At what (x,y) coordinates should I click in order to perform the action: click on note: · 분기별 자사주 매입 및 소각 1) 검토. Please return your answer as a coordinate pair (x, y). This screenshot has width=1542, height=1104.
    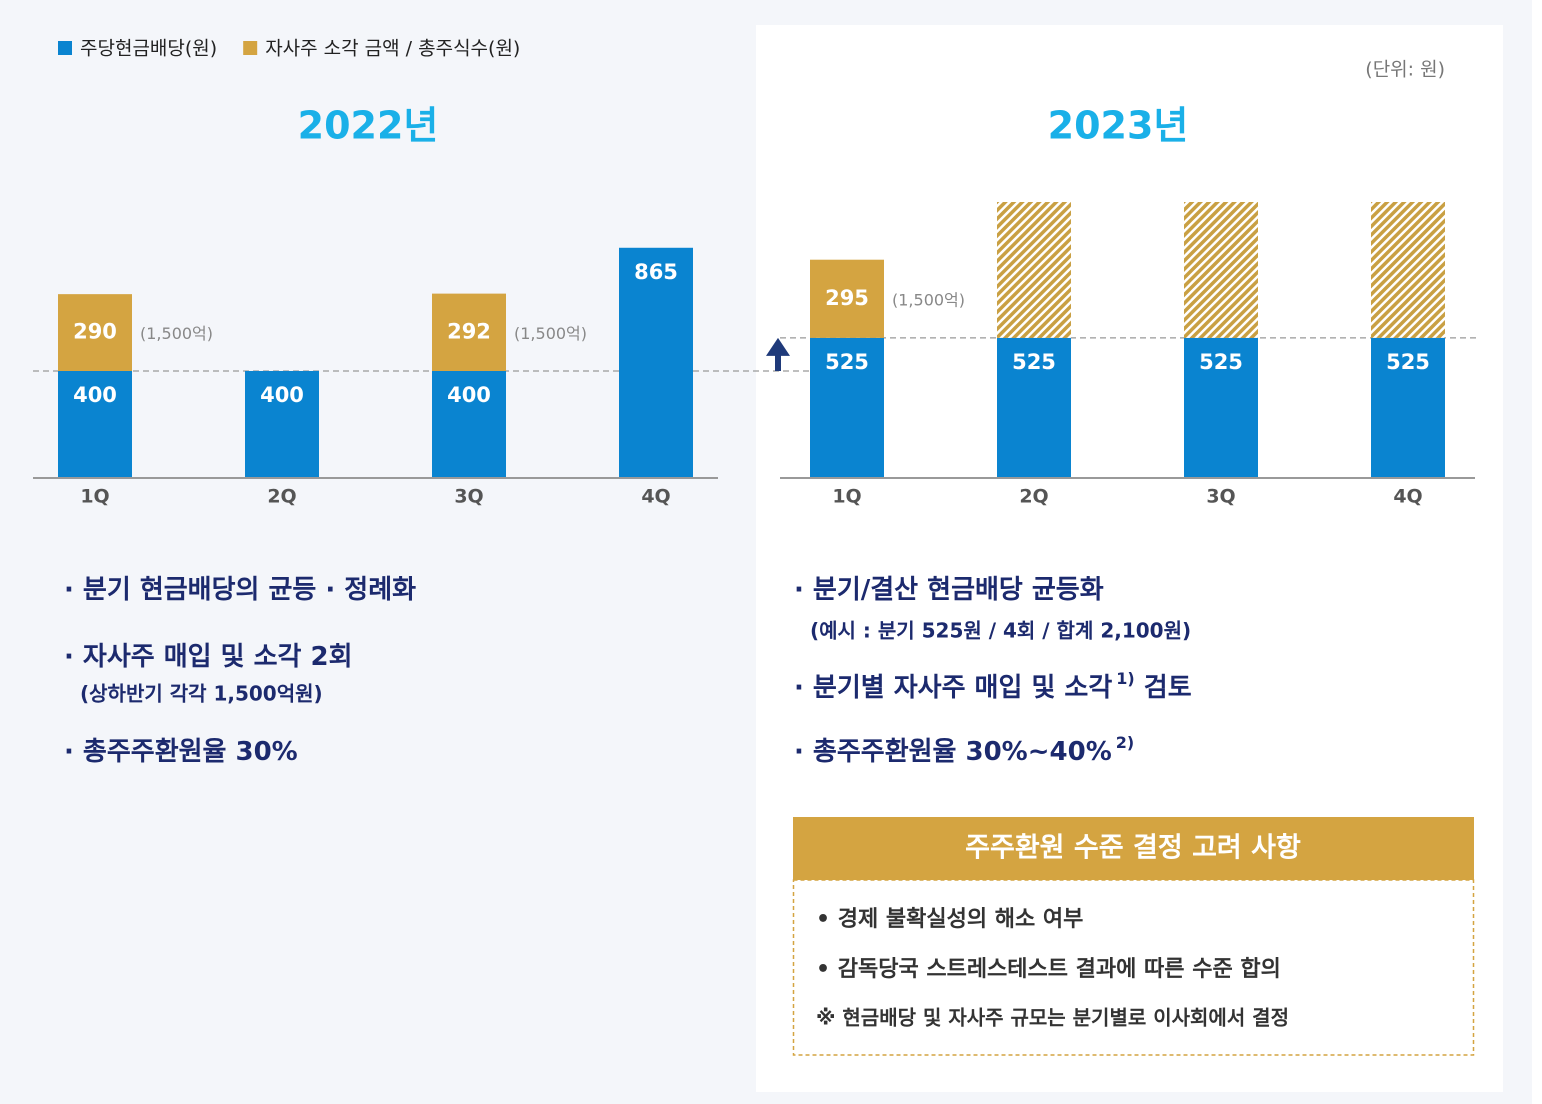
    Looking at the image, I should click on (993, 686).